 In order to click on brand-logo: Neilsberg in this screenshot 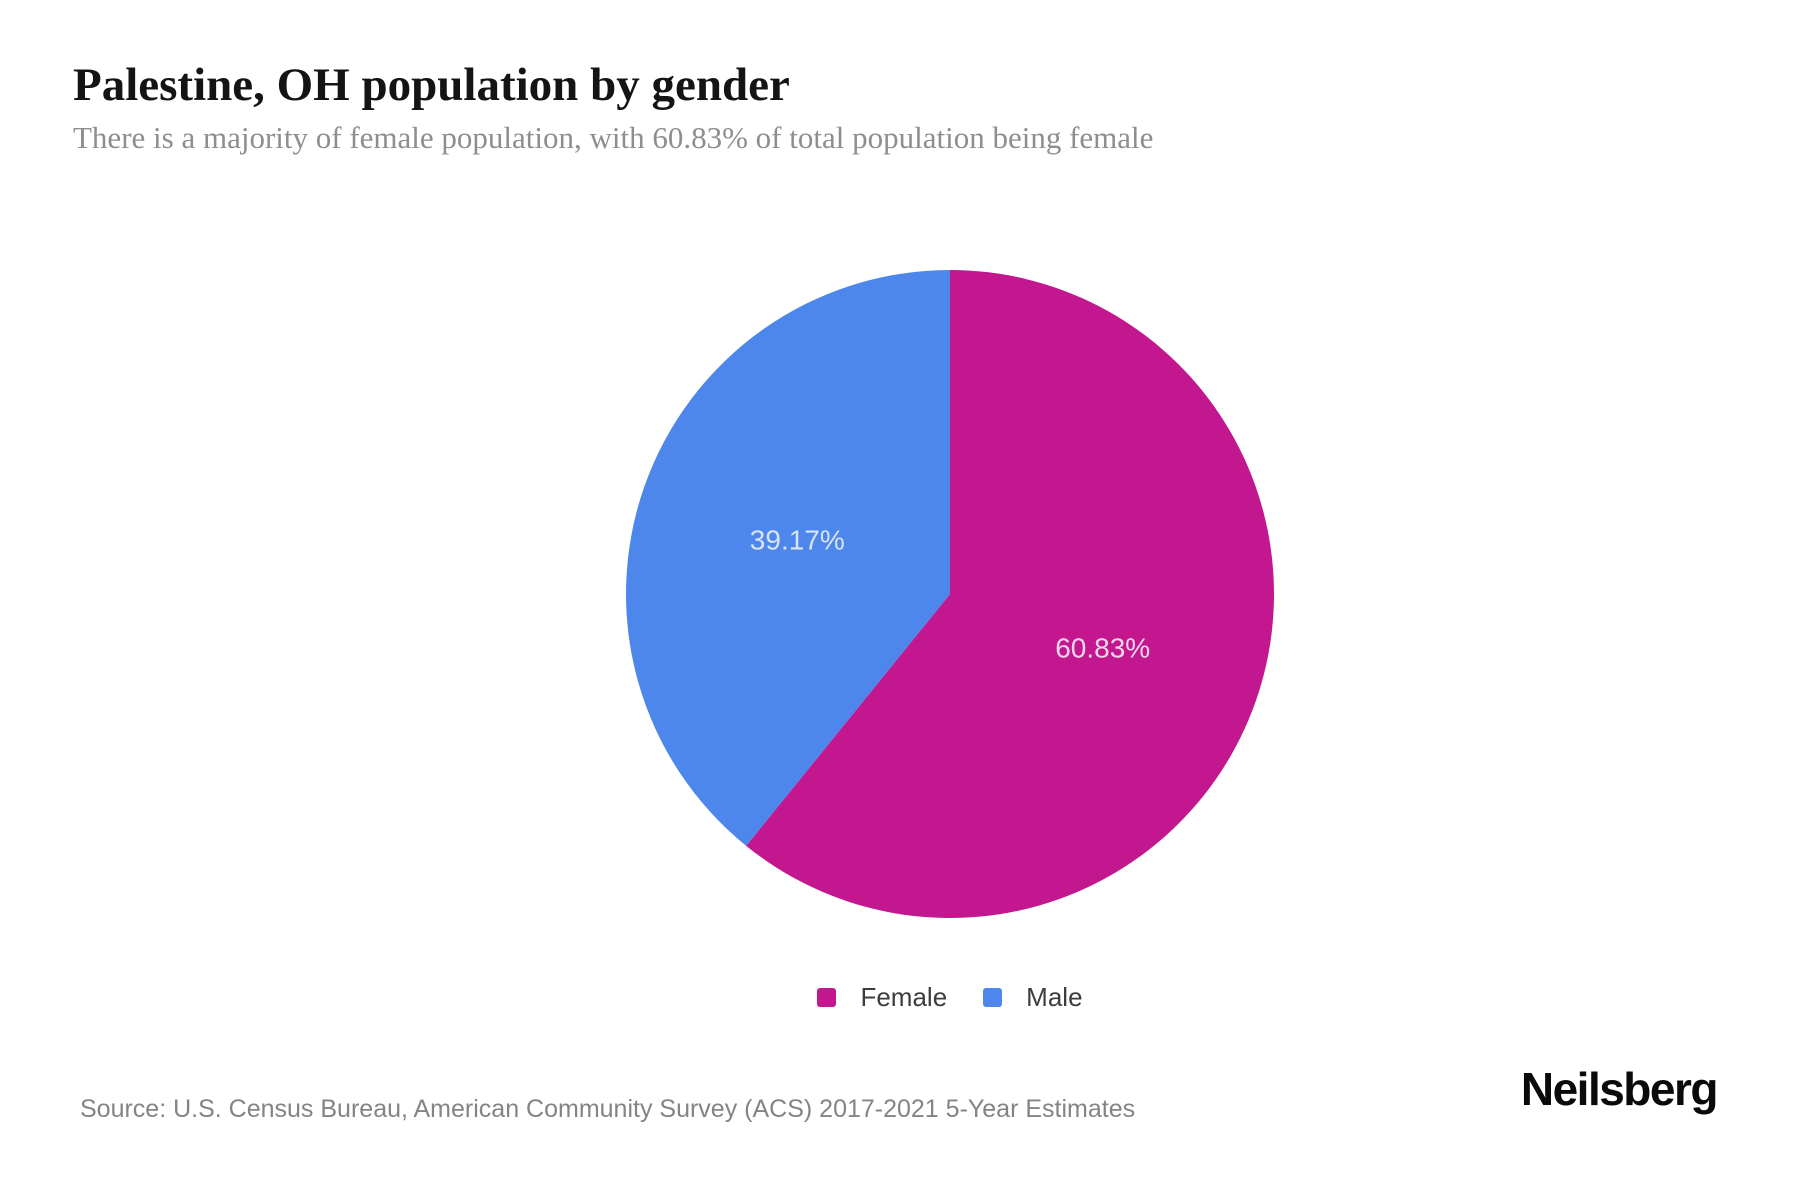, I will do `click(1619, 1089)`.